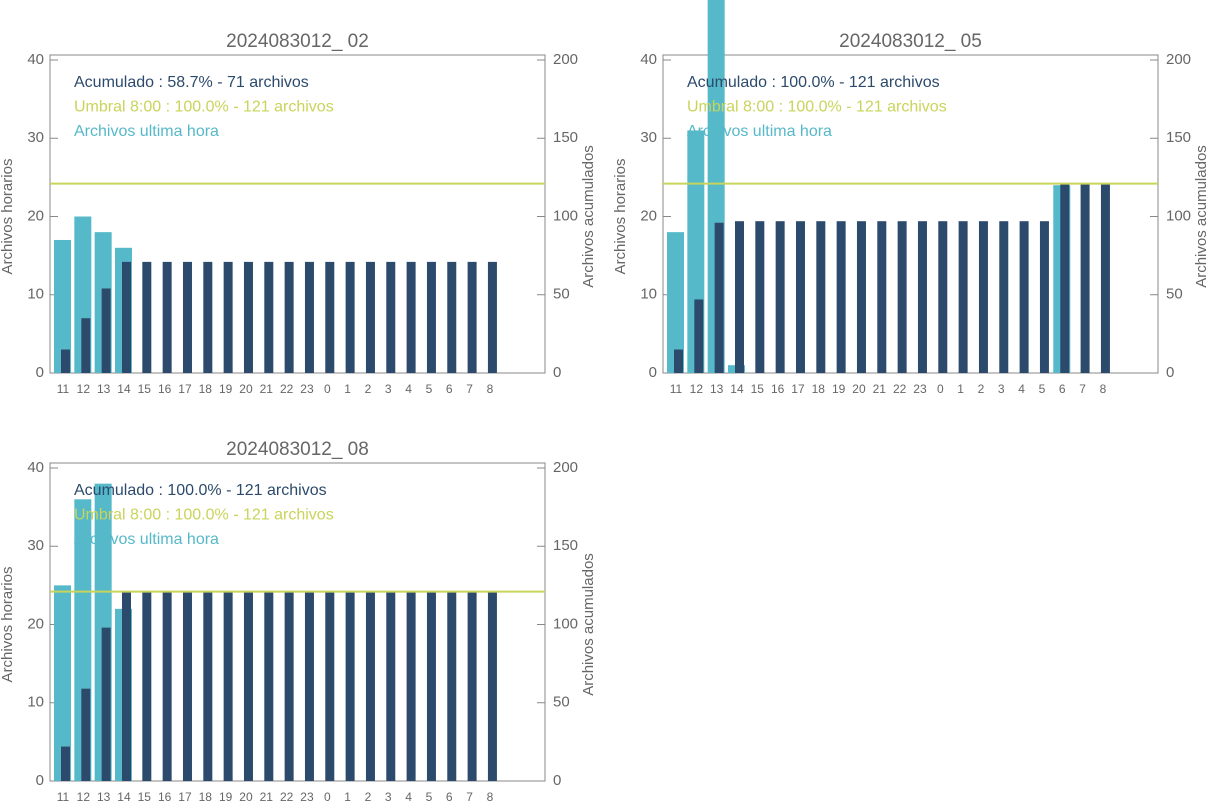 The image size is (1206, 804). Describe the element at coordinates (981, 389) in the screenshot. I see `x-tick-label: 2` at that location.